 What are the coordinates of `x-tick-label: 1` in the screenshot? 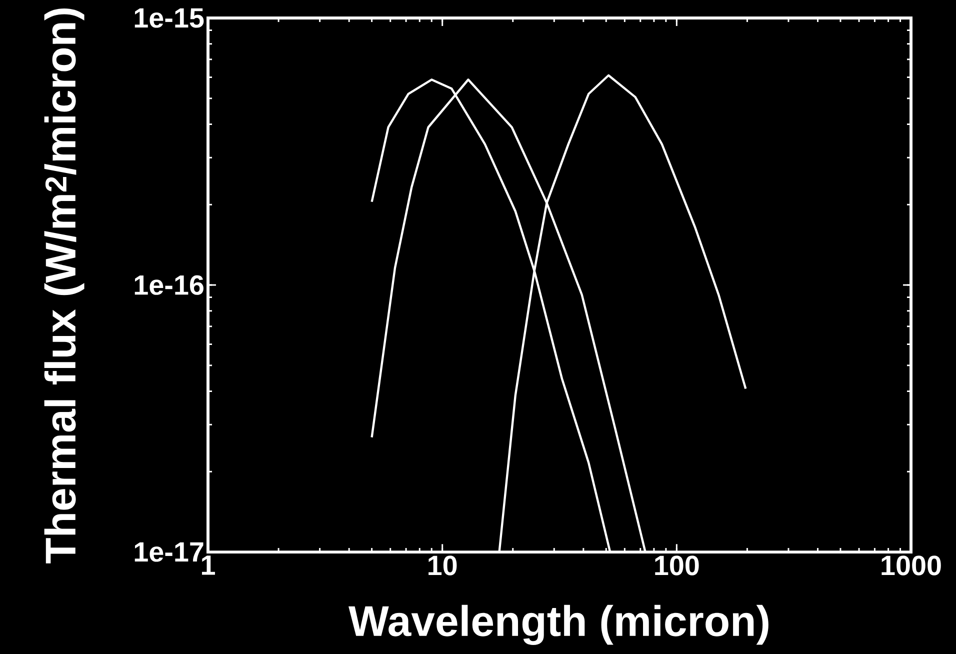 It's located at (208, 565).